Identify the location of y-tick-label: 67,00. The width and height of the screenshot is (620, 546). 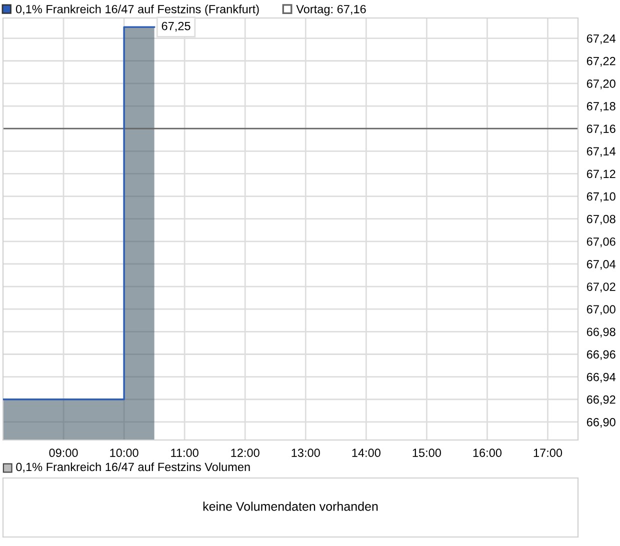
(601, 310).